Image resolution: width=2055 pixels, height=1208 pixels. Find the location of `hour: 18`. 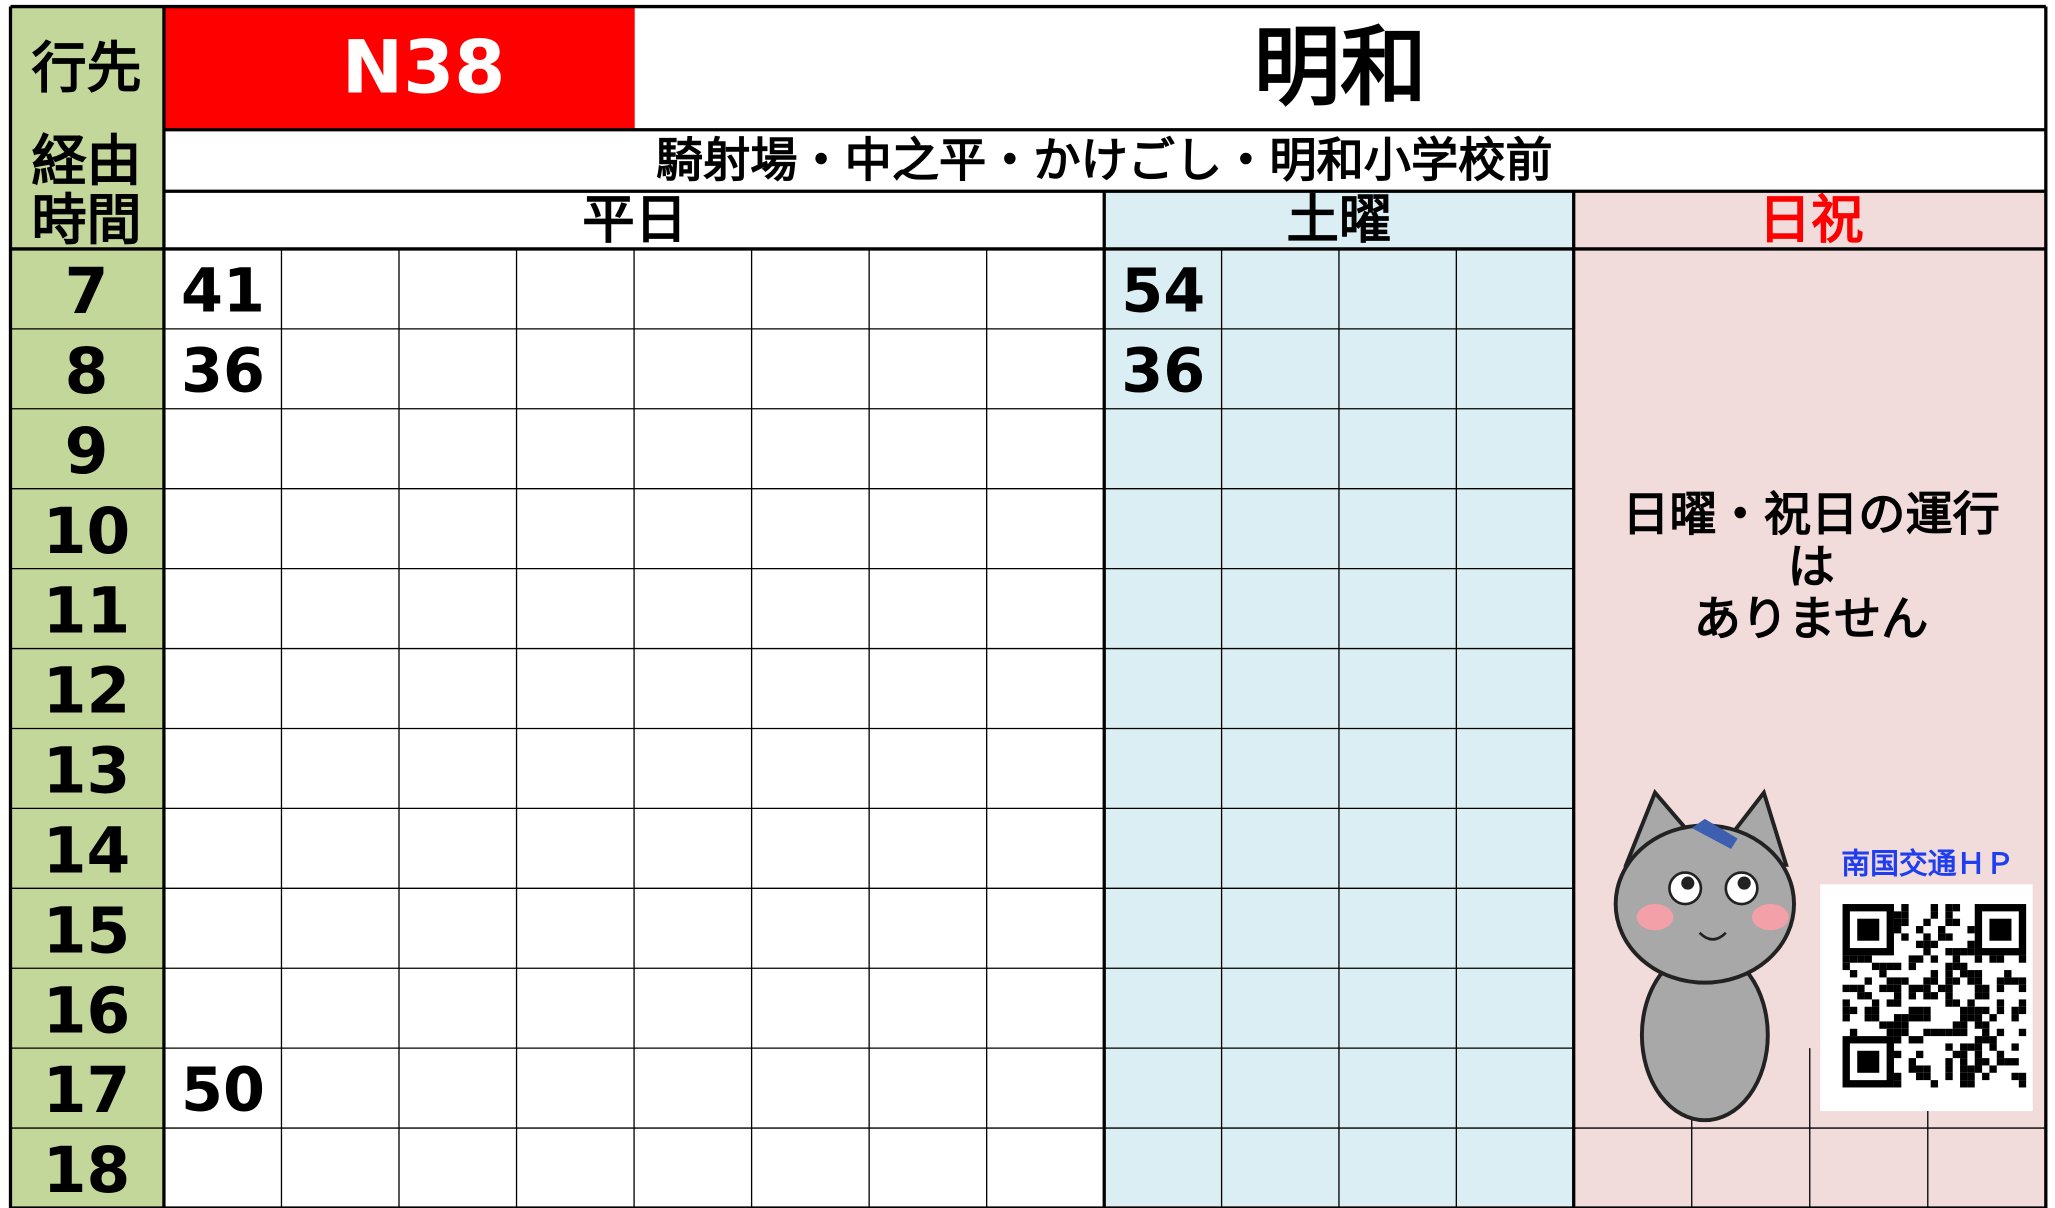

hour: 18 is located at coordinates (87, 1170).